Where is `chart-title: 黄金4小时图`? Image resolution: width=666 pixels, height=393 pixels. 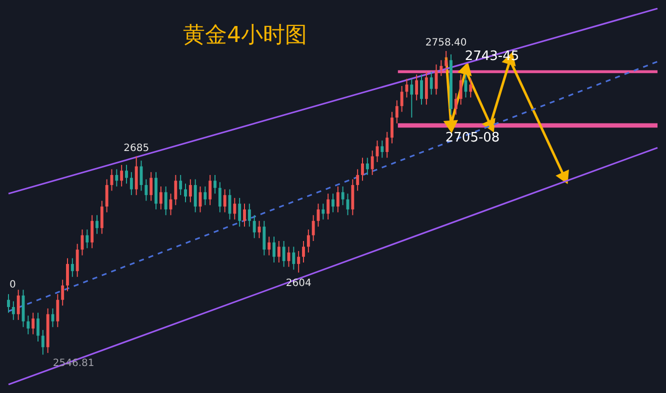 chart-title: 黄金4小时图 is located at coordinates (245, 36).